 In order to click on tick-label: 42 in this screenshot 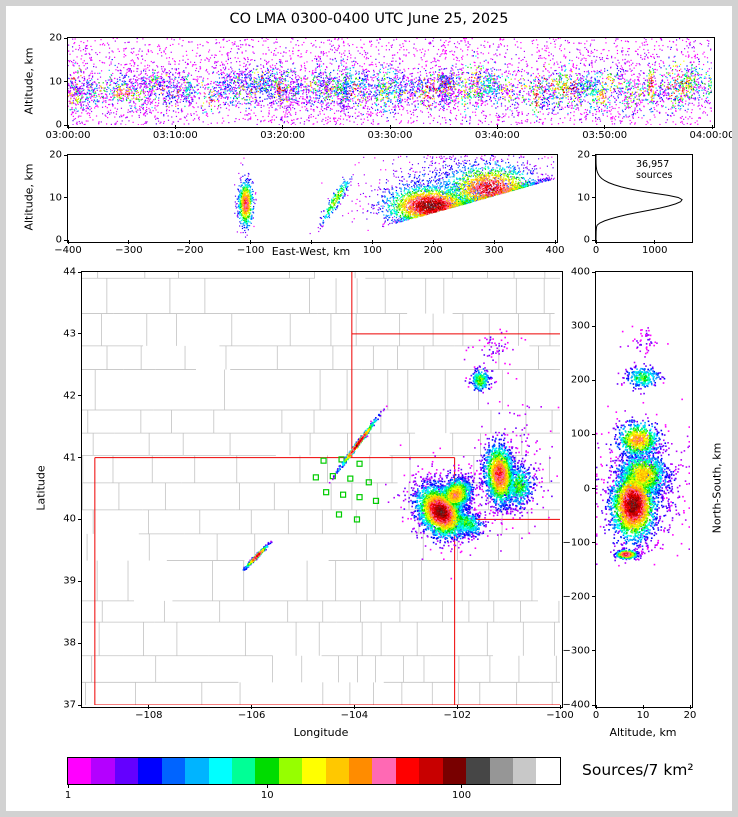, I will do `click(69, 396)`.